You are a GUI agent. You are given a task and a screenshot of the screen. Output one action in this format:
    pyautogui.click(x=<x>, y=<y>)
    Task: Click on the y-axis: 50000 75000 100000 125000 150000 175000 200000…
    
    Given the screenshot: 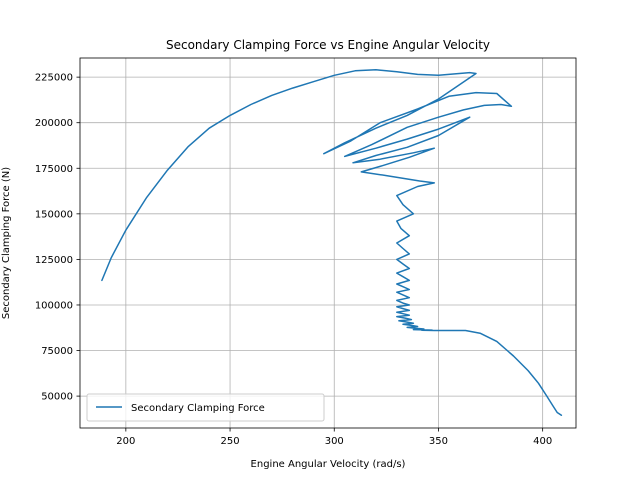 What is the action you would take?
    pyautogui.click(x=57, y=238)
    